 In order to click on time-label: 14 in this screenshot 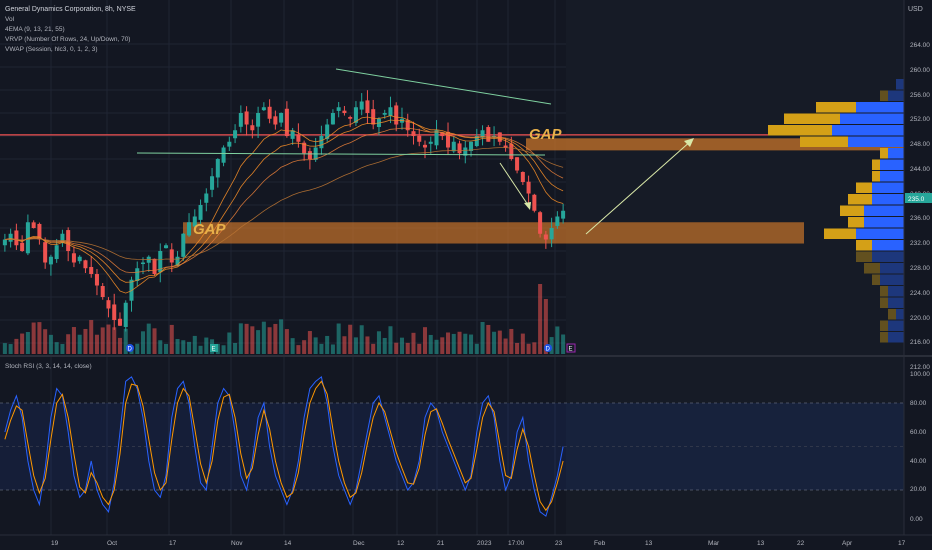, I will do `click(288, 543)`.